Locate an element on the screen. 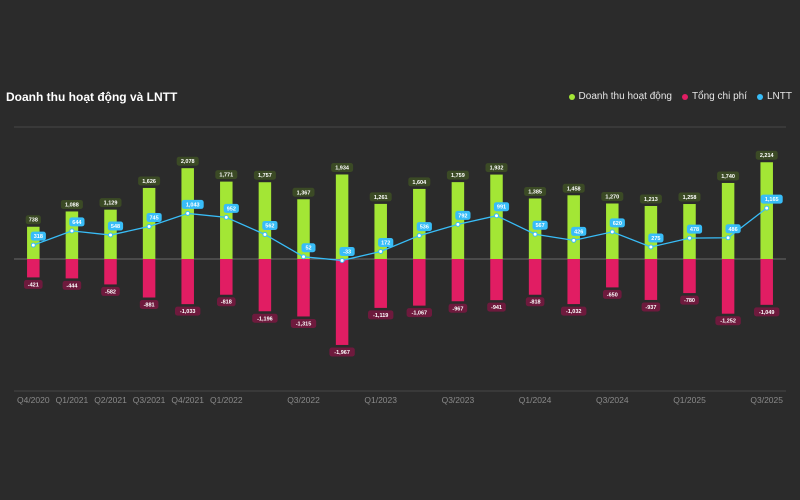 The width and height of the screenshot is (800, 500). cost-label: -818 is located at coordinates (226, 303).